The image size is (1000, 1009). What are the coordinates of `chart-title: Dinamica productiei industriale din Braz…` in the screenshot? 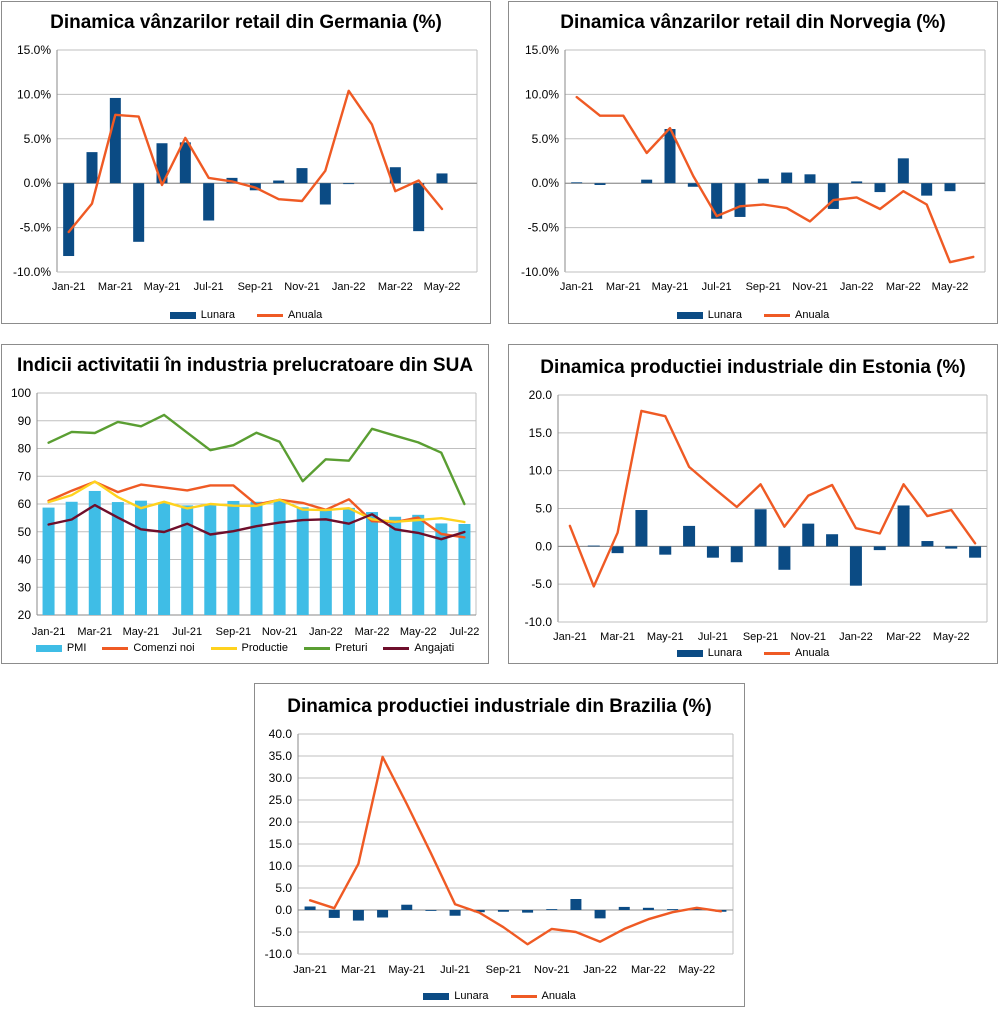 It's located at (499, 706).